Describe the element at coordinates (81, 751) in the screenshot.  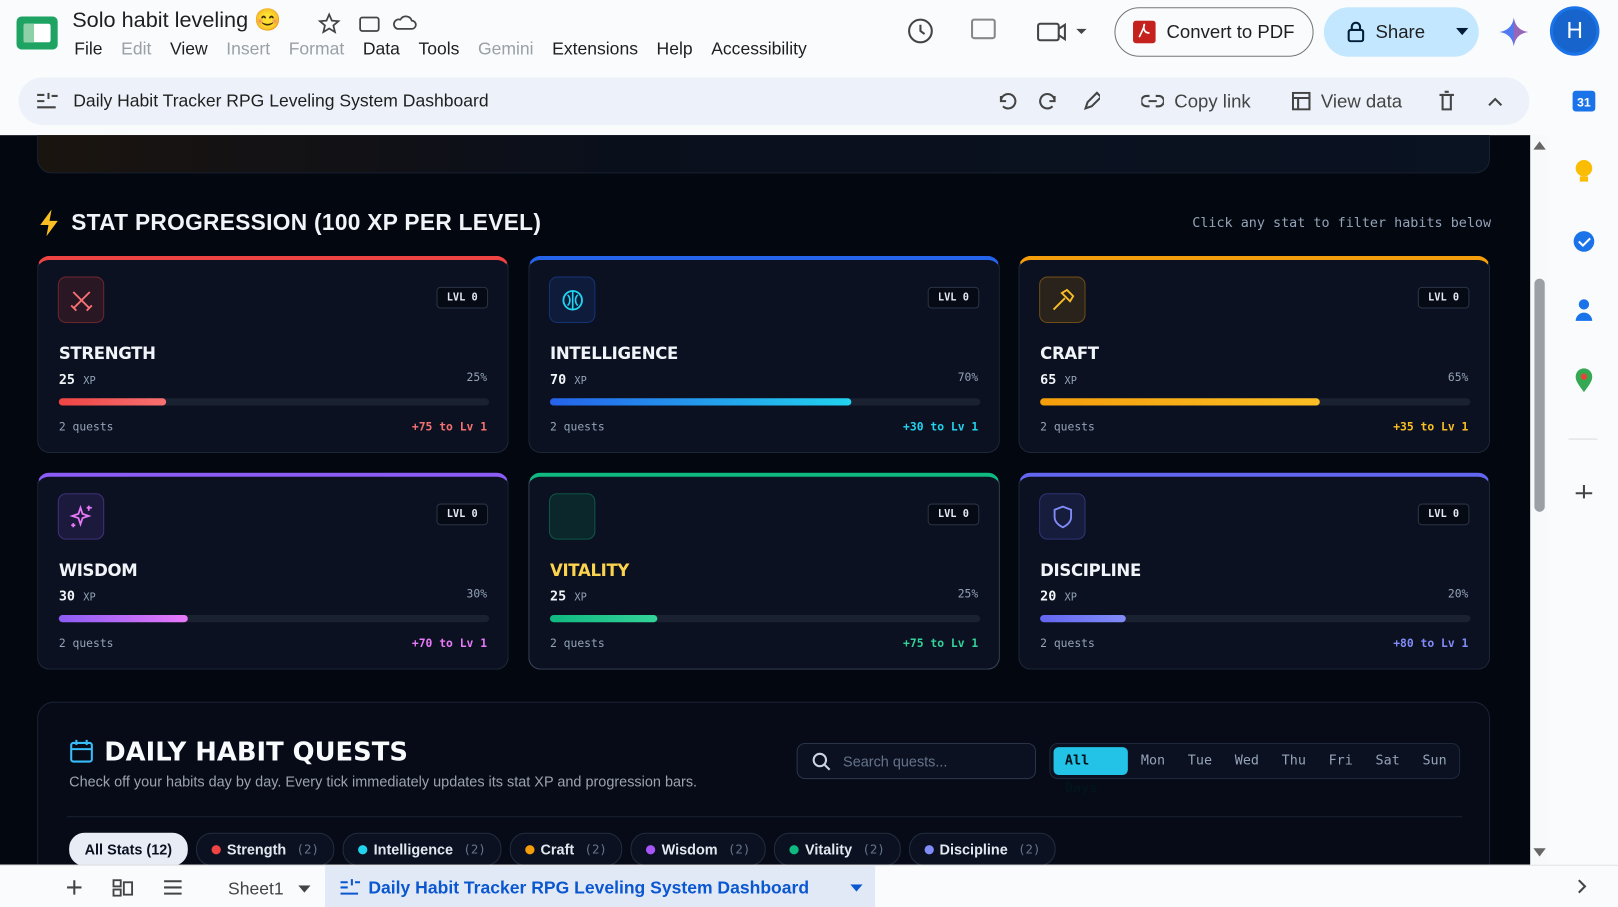
I see `calendar-icon` at that location.